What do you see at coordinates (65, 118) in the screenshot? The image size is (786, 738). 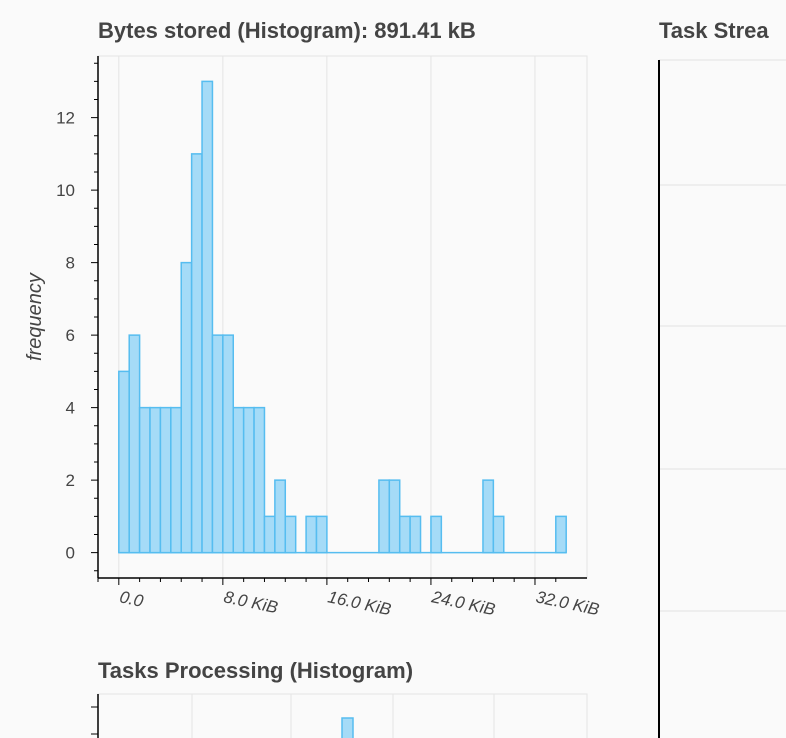 I see `y-tick-label: 12` at bounding box center [65, 118].